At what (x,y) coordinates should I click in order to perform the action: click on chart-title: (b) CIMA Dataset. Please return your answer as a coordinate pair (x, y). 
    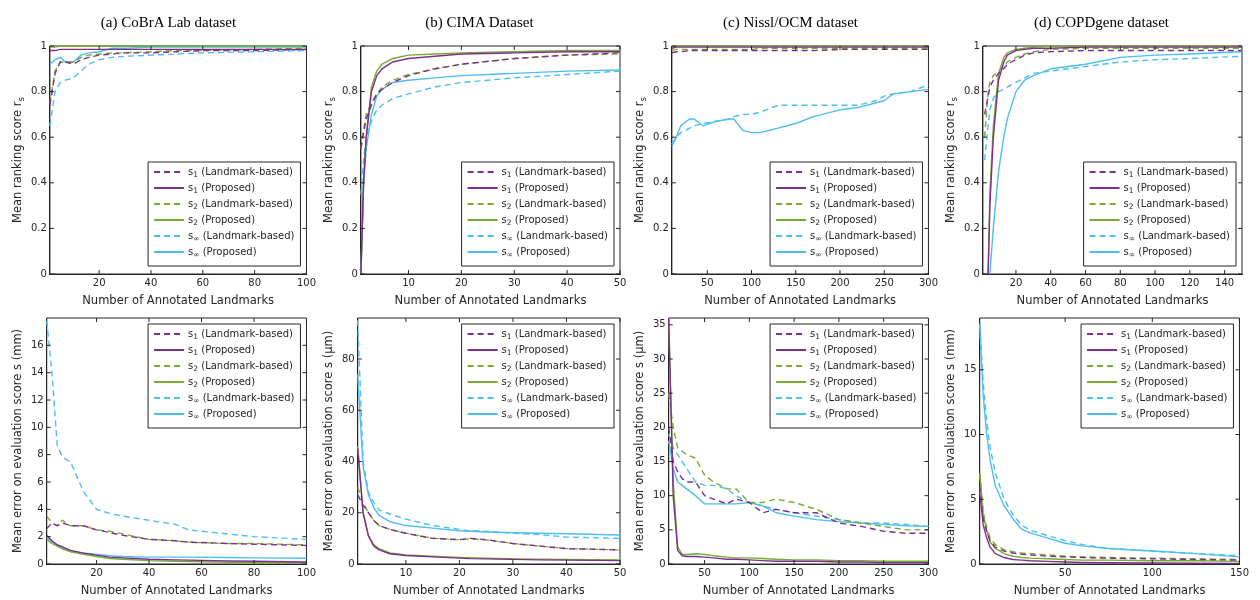
    Looking at the image, I should click on (480, 22).